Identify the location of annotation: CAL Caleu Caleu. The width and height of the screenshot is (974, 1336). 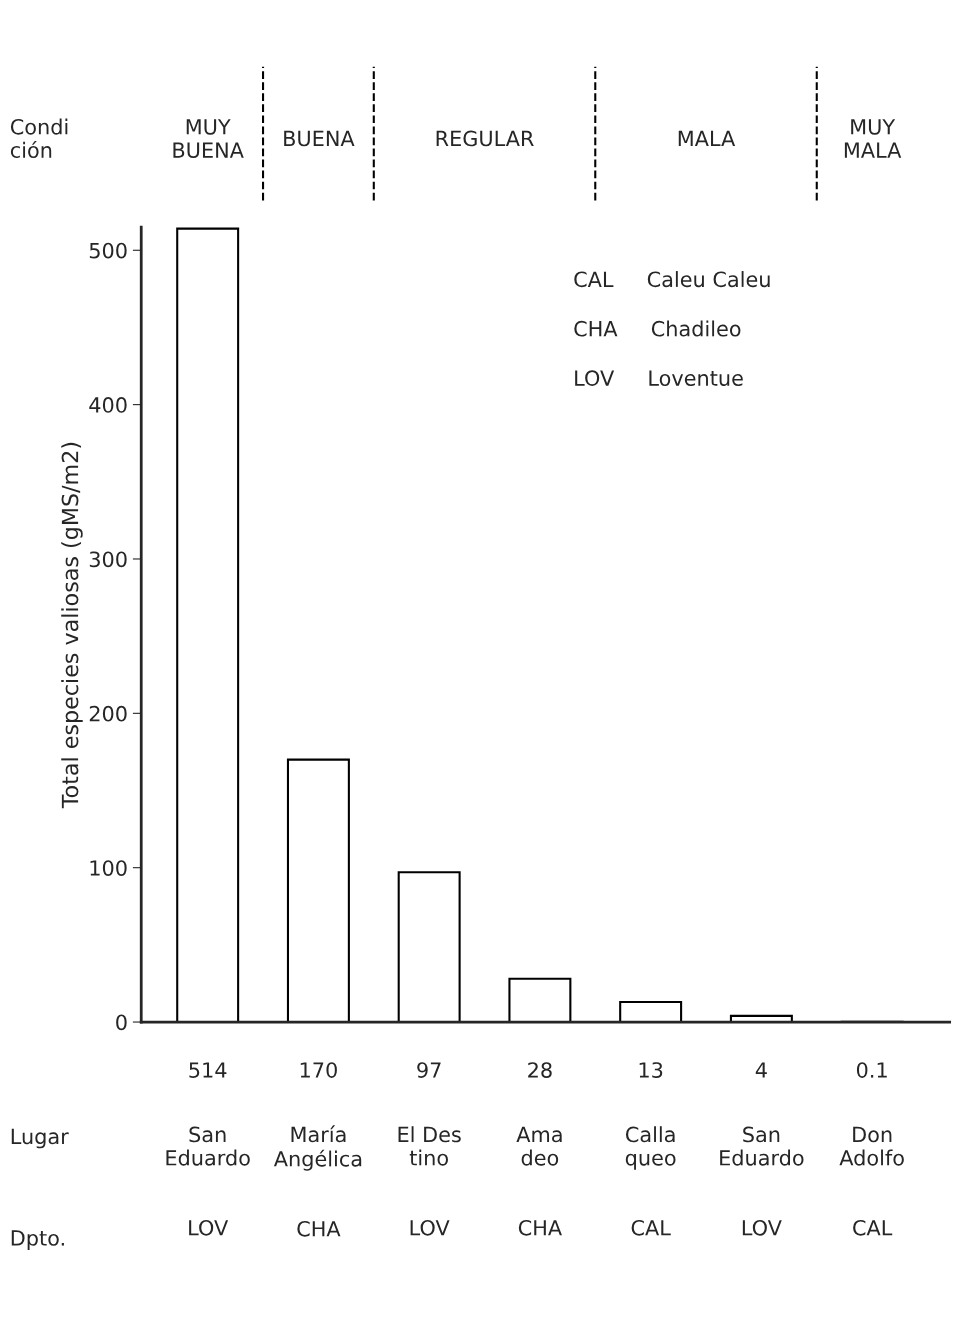
(672, 279).